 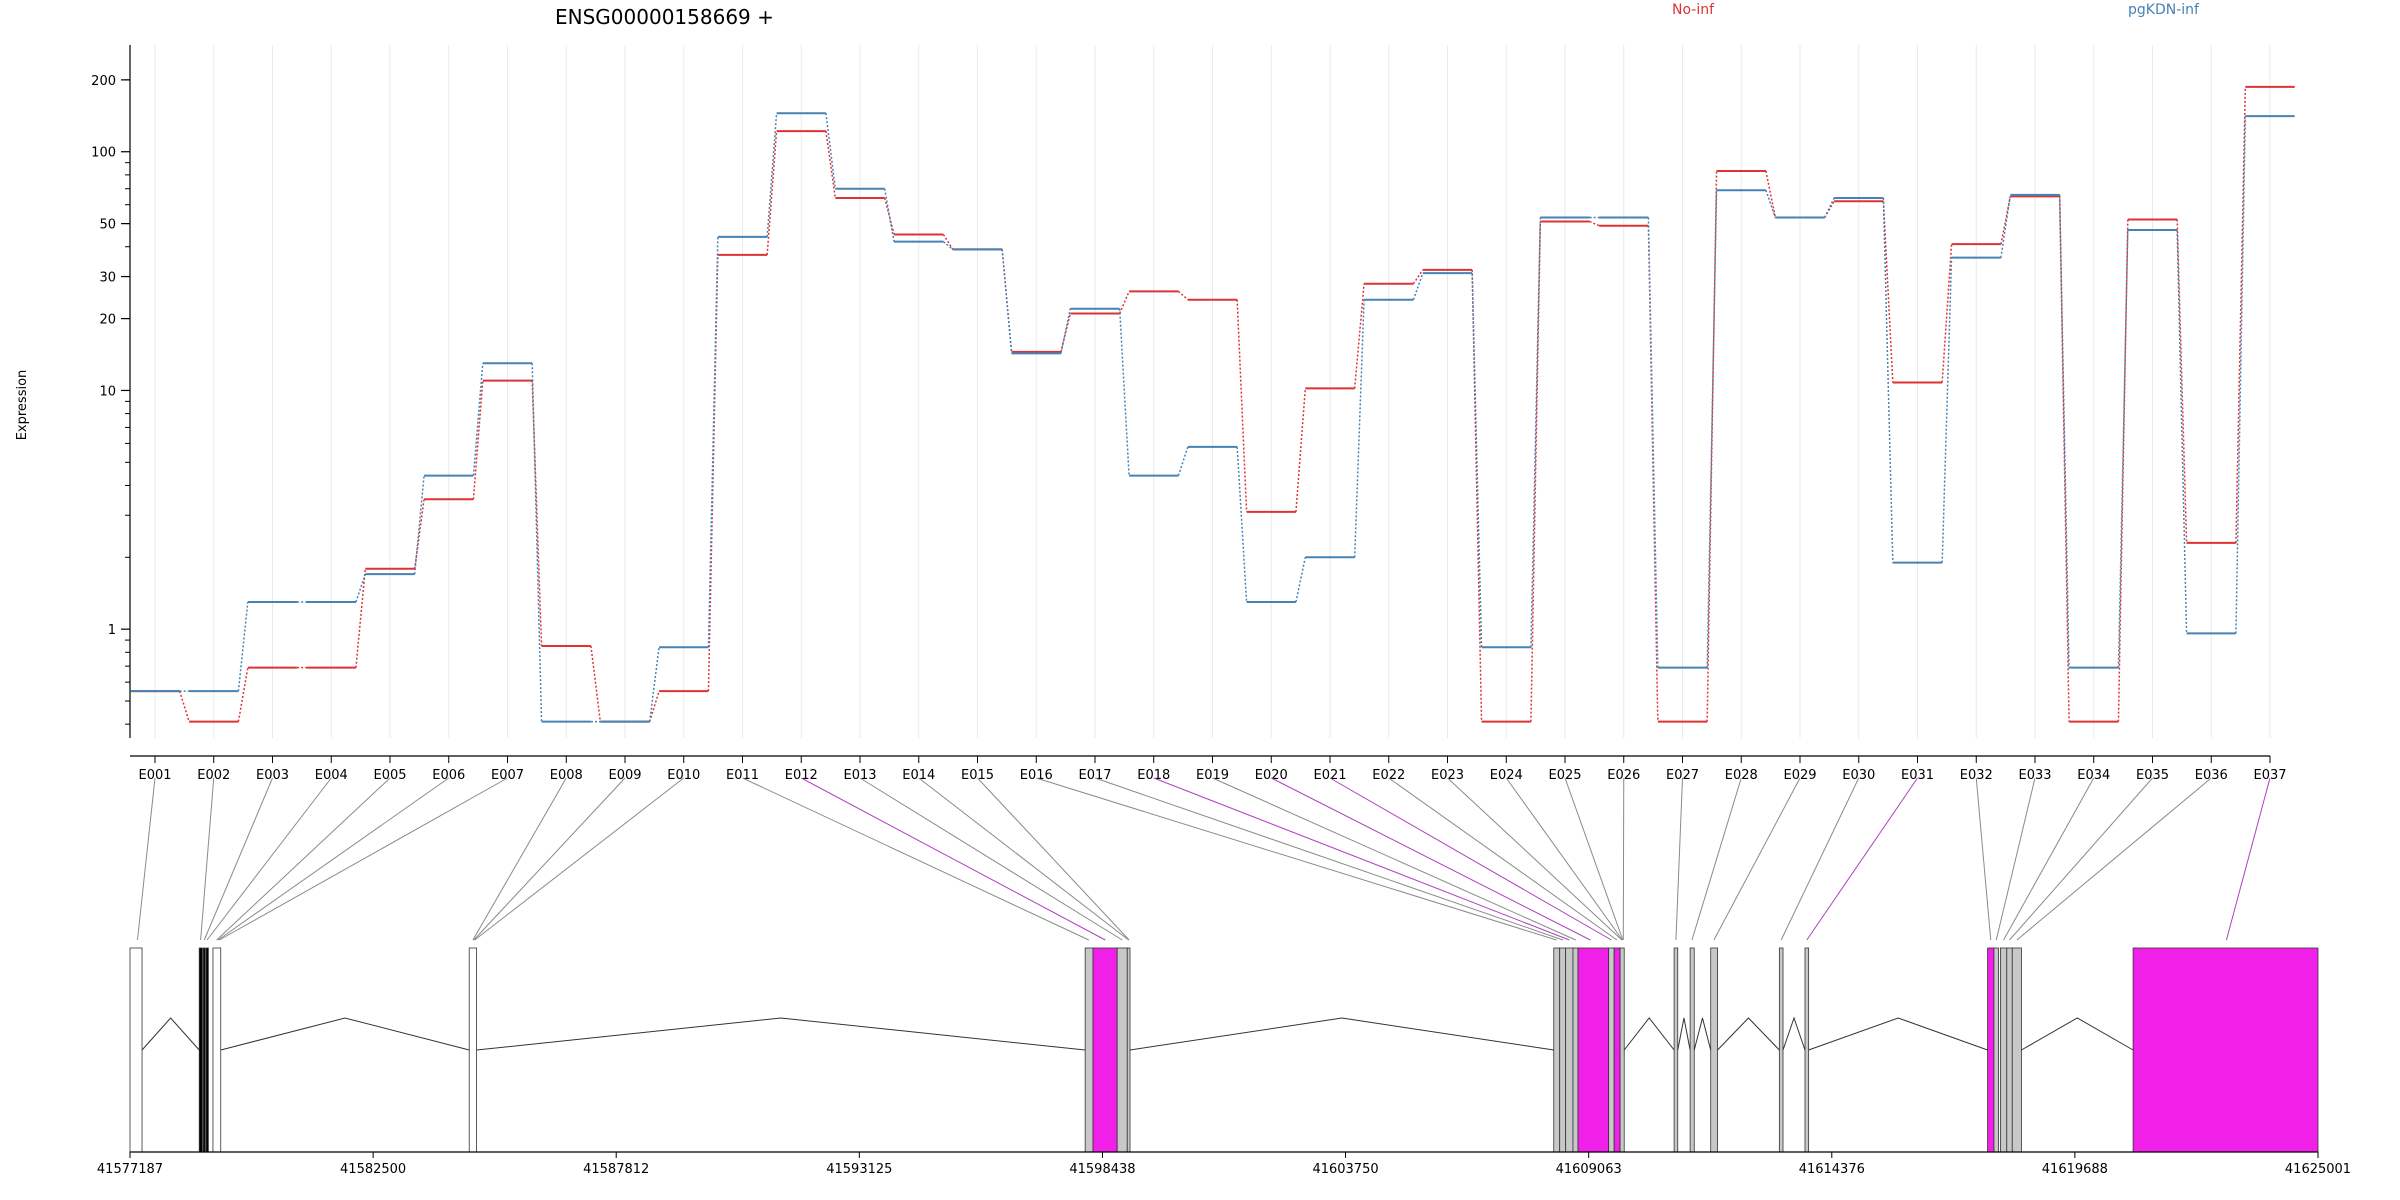 I want to click on x-tick-label: E001, so click(x=154, y=775).